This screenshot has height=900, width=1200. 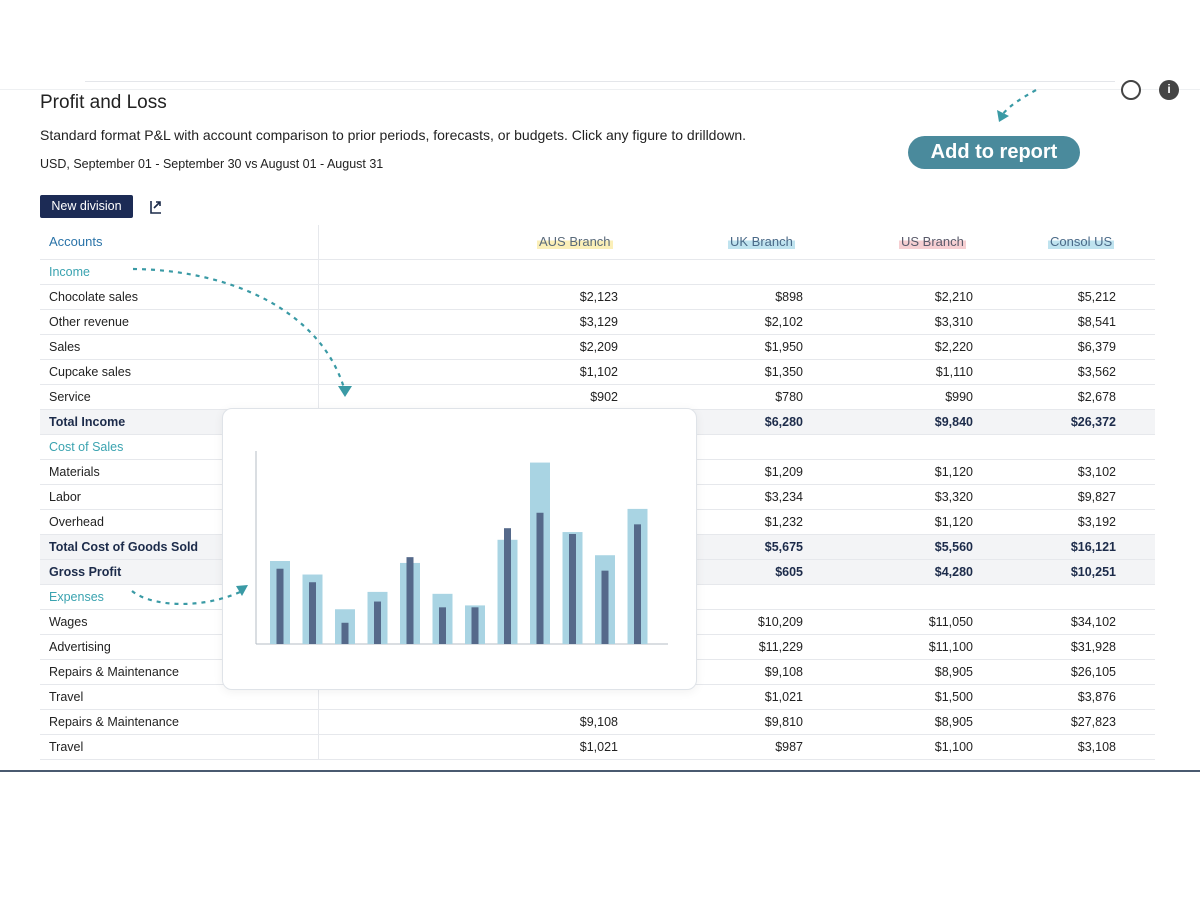 What do you see at coordinates (89, 322) in the screenshot?
I see `account-label: Other revenue` at bounding box center [89, 322].